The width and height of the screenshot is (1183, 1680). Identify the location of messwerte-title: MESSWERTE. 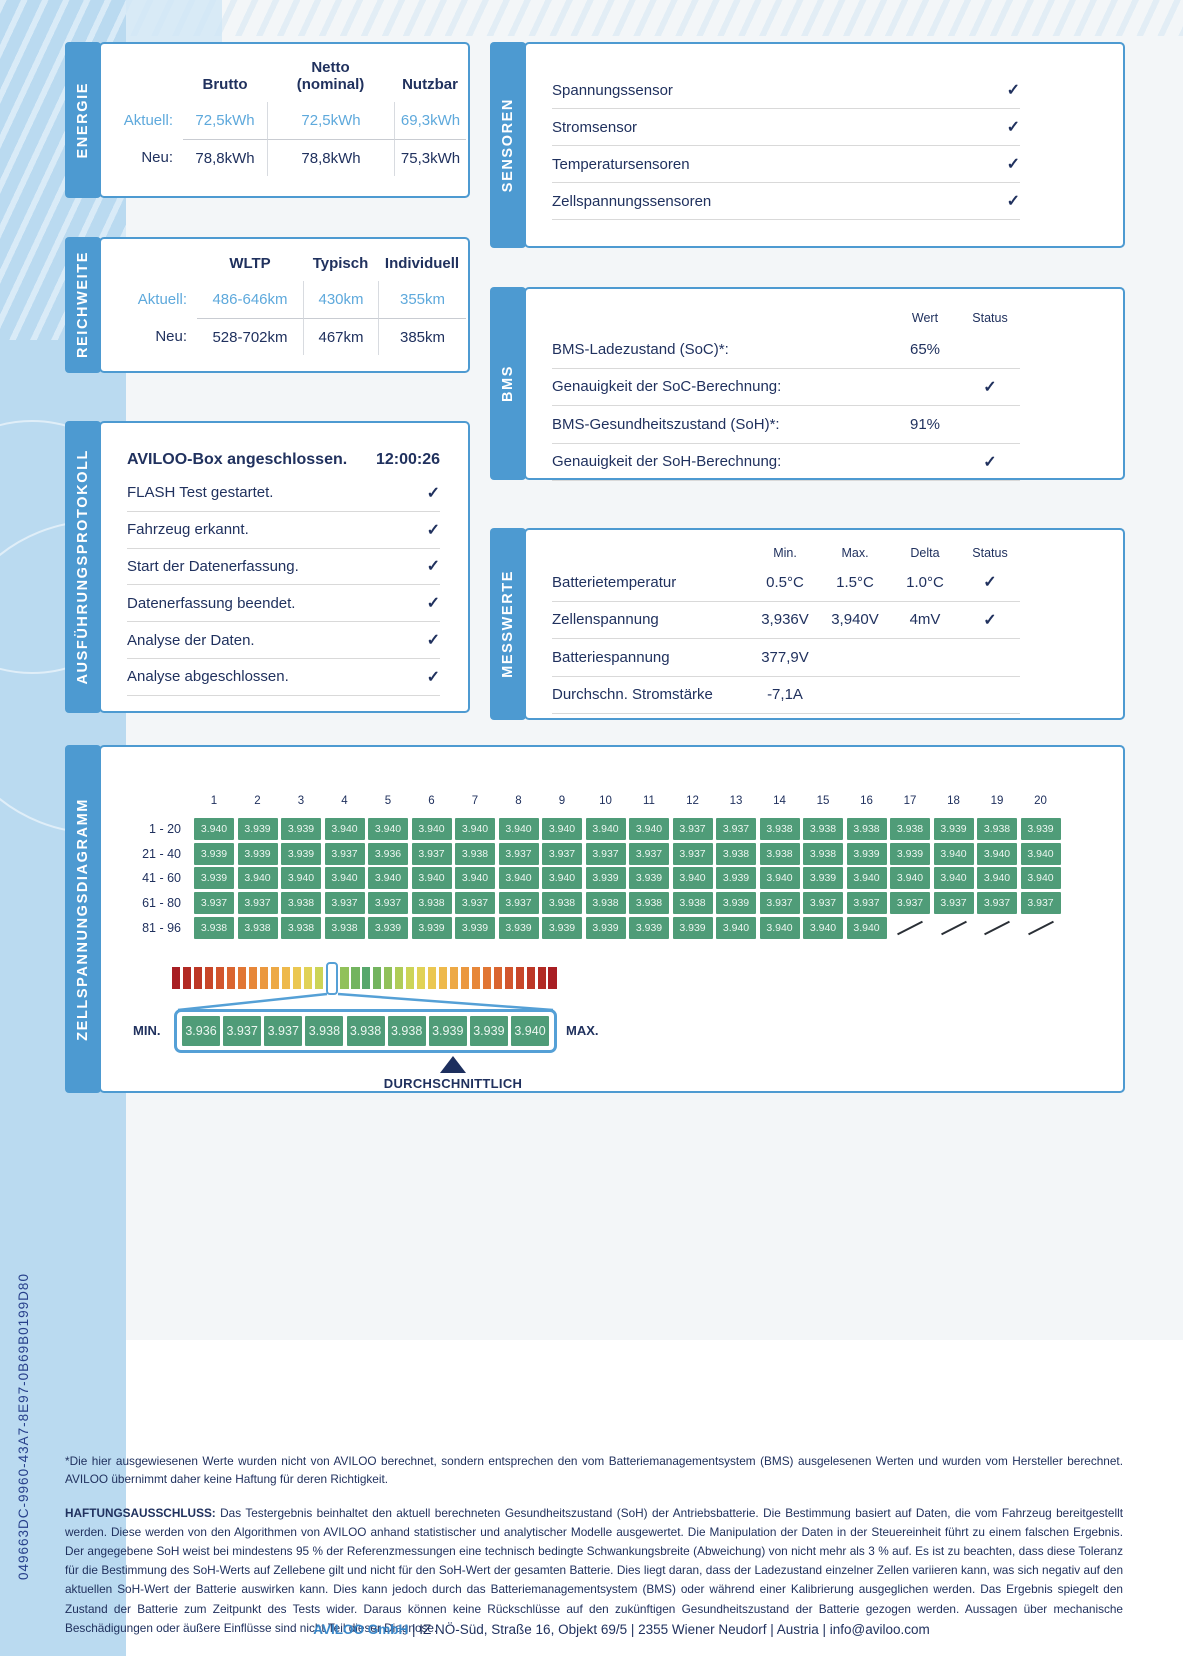
(508, 624).